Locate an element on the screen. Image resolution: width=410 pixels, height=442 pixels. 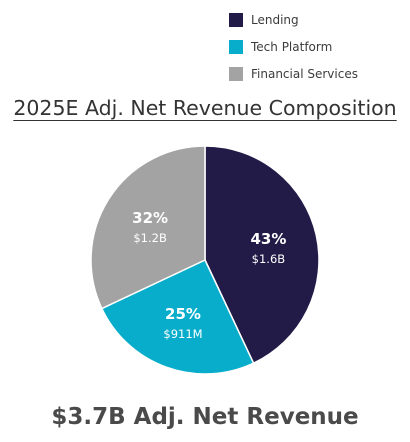
legend-swatch-financial-services is located at coordinates (236, 73).